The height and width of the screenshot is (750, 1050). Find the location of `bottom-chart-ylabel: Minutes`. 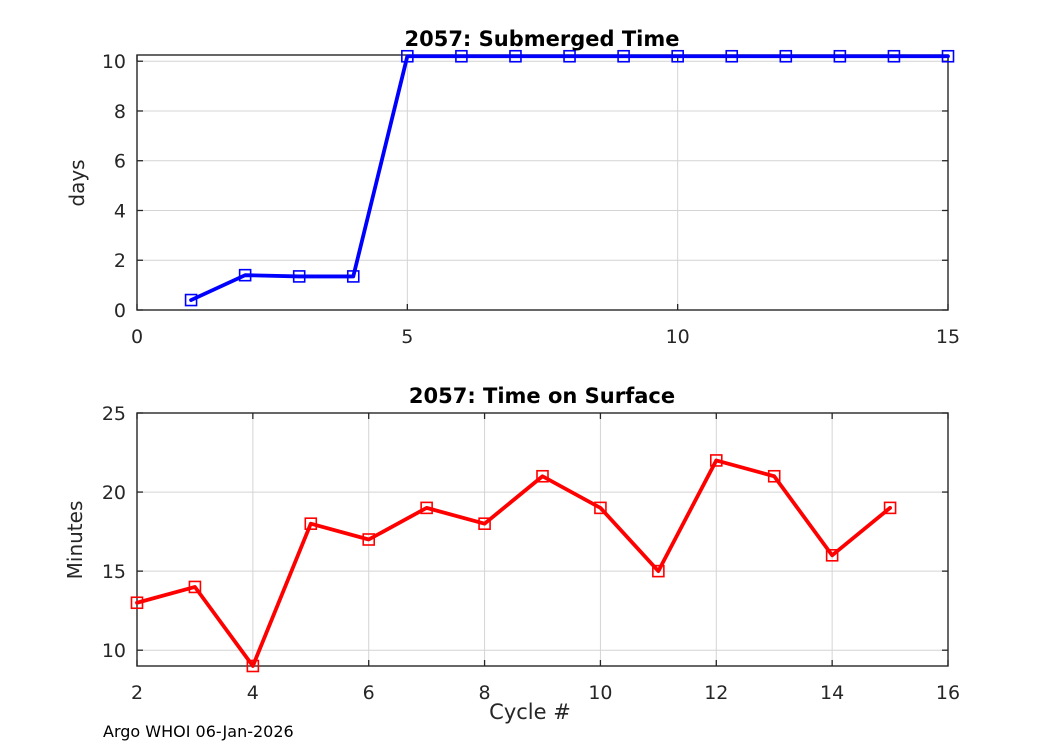

bottom-chart-ylabel: Minutes is located at coordinates (75, 540).